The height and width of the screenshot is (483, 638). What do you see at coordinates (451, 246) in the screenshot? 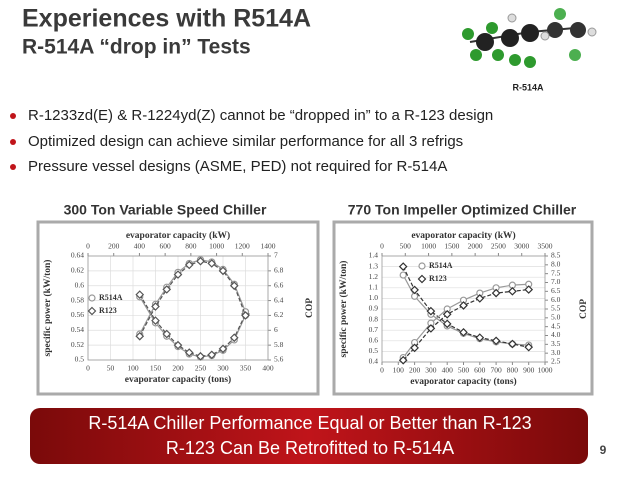
I see `x2-tick-label: 1500` at bounding box center [451, 246].